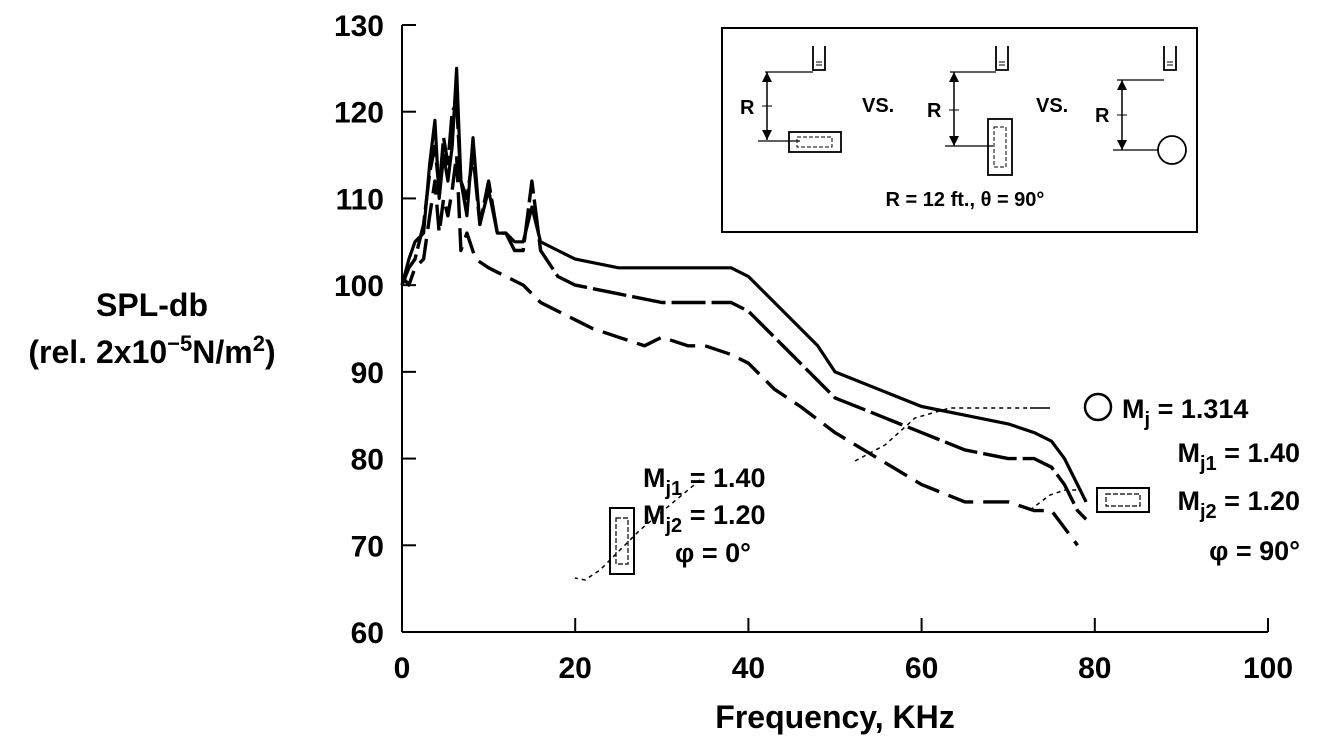 This screenshot has height=740, width=1317. I want to click on rect-horizontal-nozzle-inset-inner, so click(814, 142).